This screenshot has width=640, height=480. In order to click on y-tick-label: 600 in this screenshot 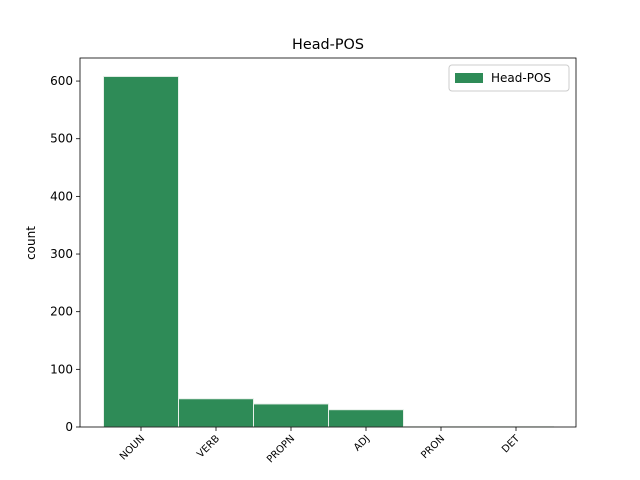, I will do `click(61, 81)`.